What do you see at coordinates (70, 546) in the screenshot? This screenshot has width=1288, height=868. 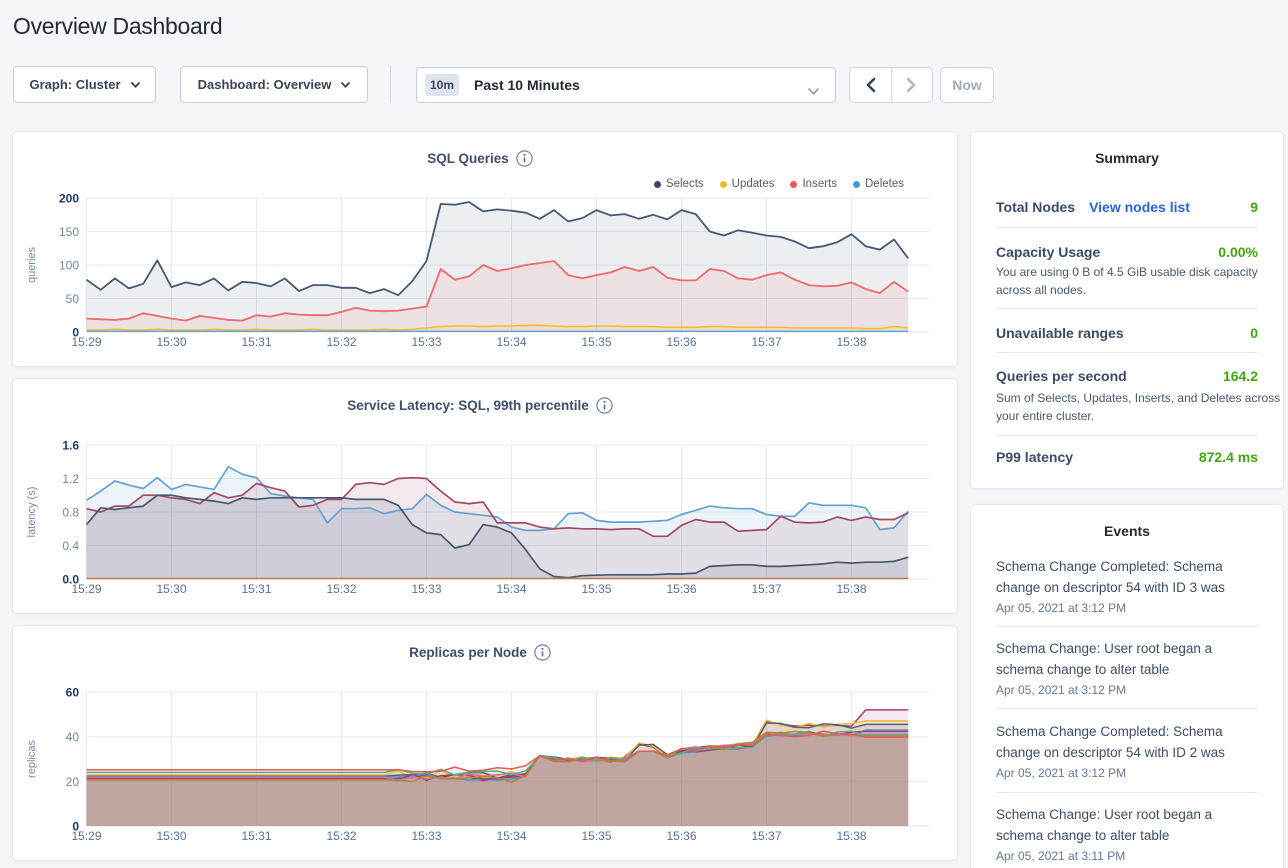 I see `svg-text: 0.4` at bounding box center [70, 546].